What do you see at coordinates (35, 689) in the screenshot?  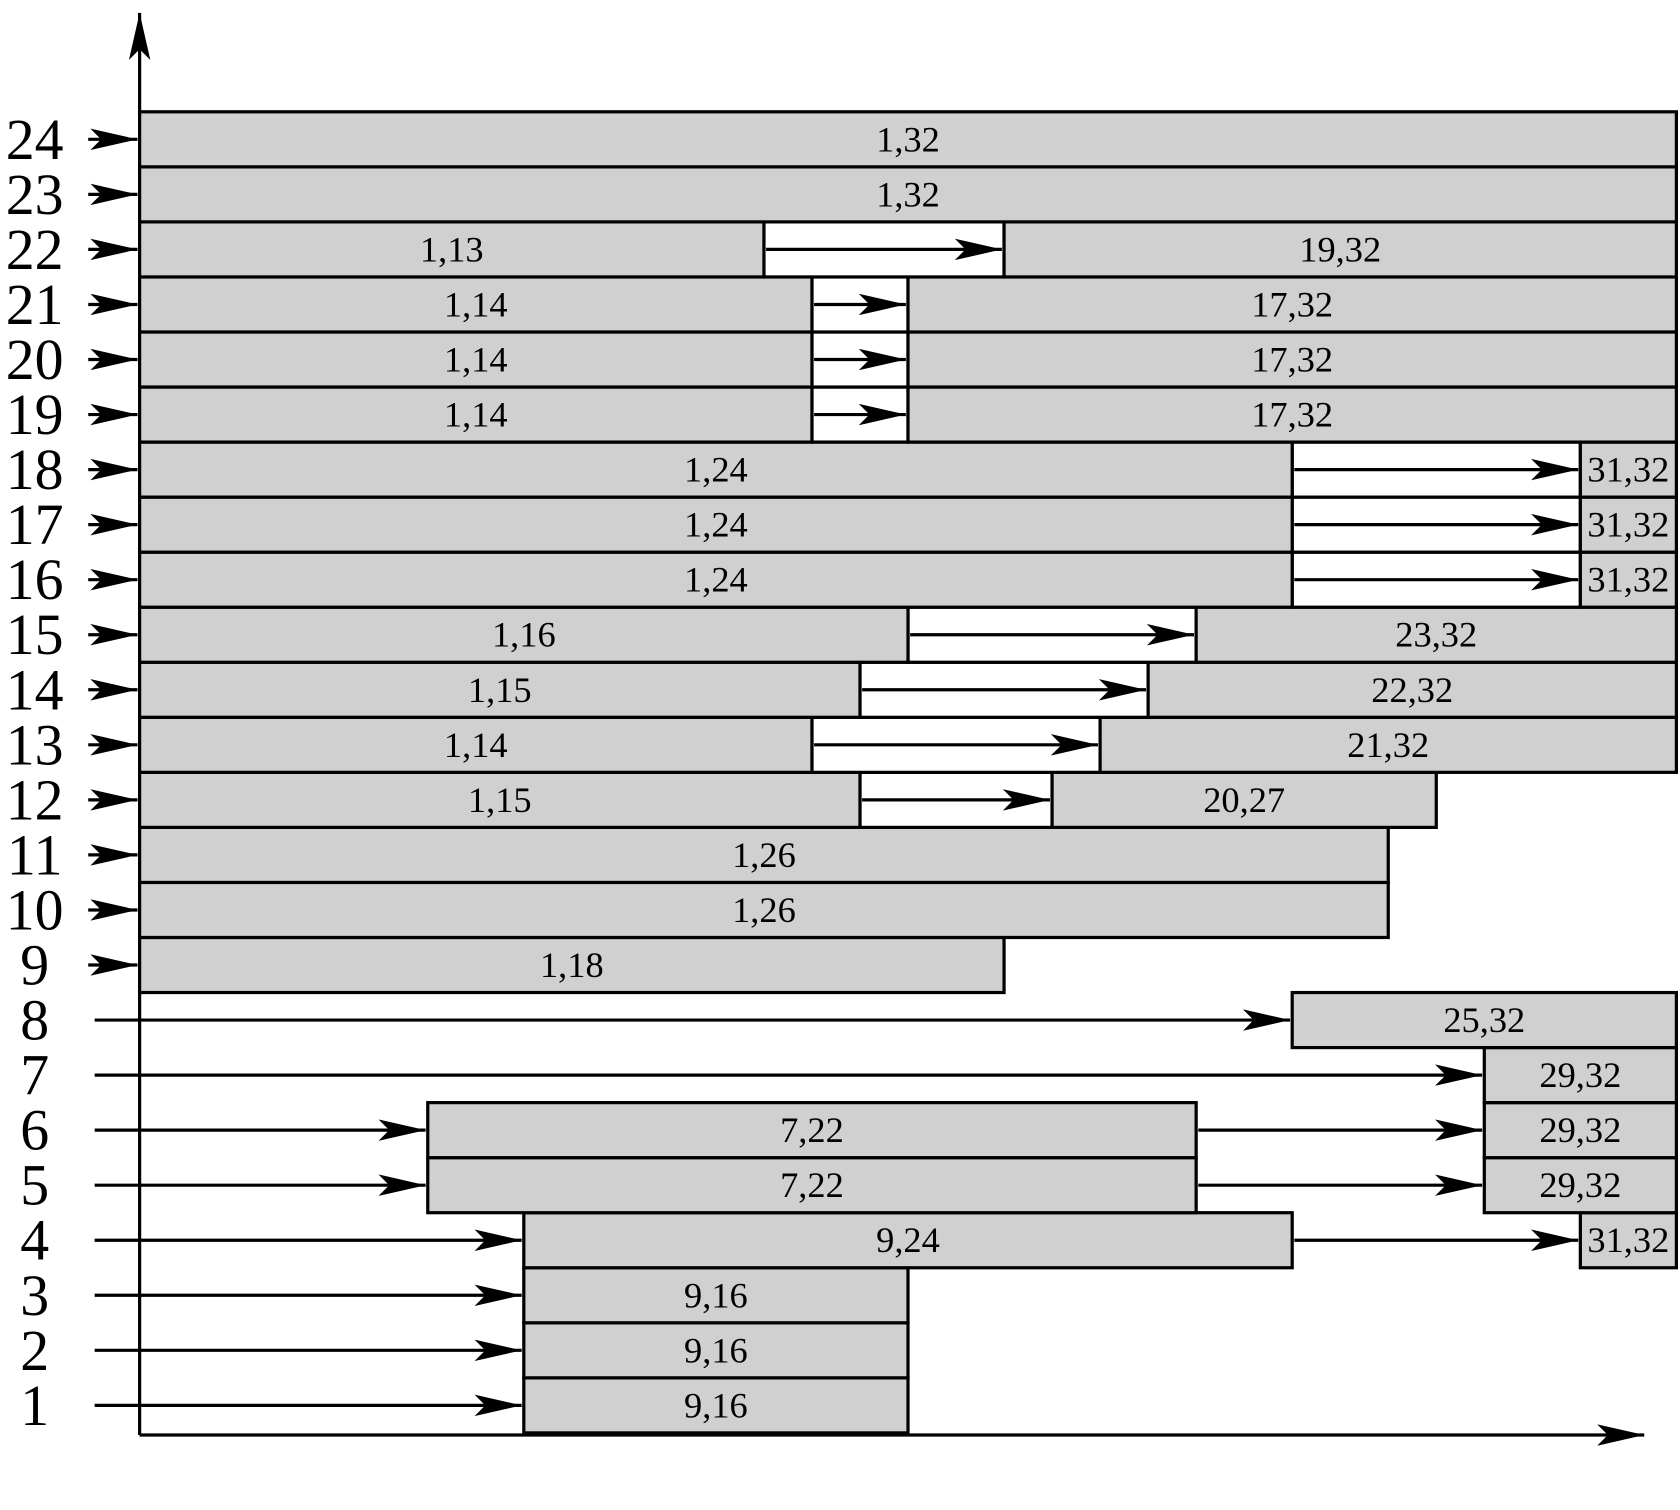 I see `row-label: 14` at bounding box center [35, 689].